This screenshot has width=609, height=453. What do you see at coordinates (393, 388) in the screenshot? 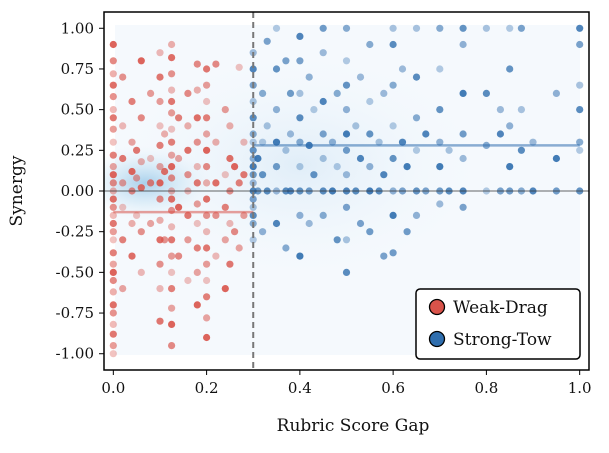
I see `x-tick-label: 0.6` at bounding box center [393, 388].